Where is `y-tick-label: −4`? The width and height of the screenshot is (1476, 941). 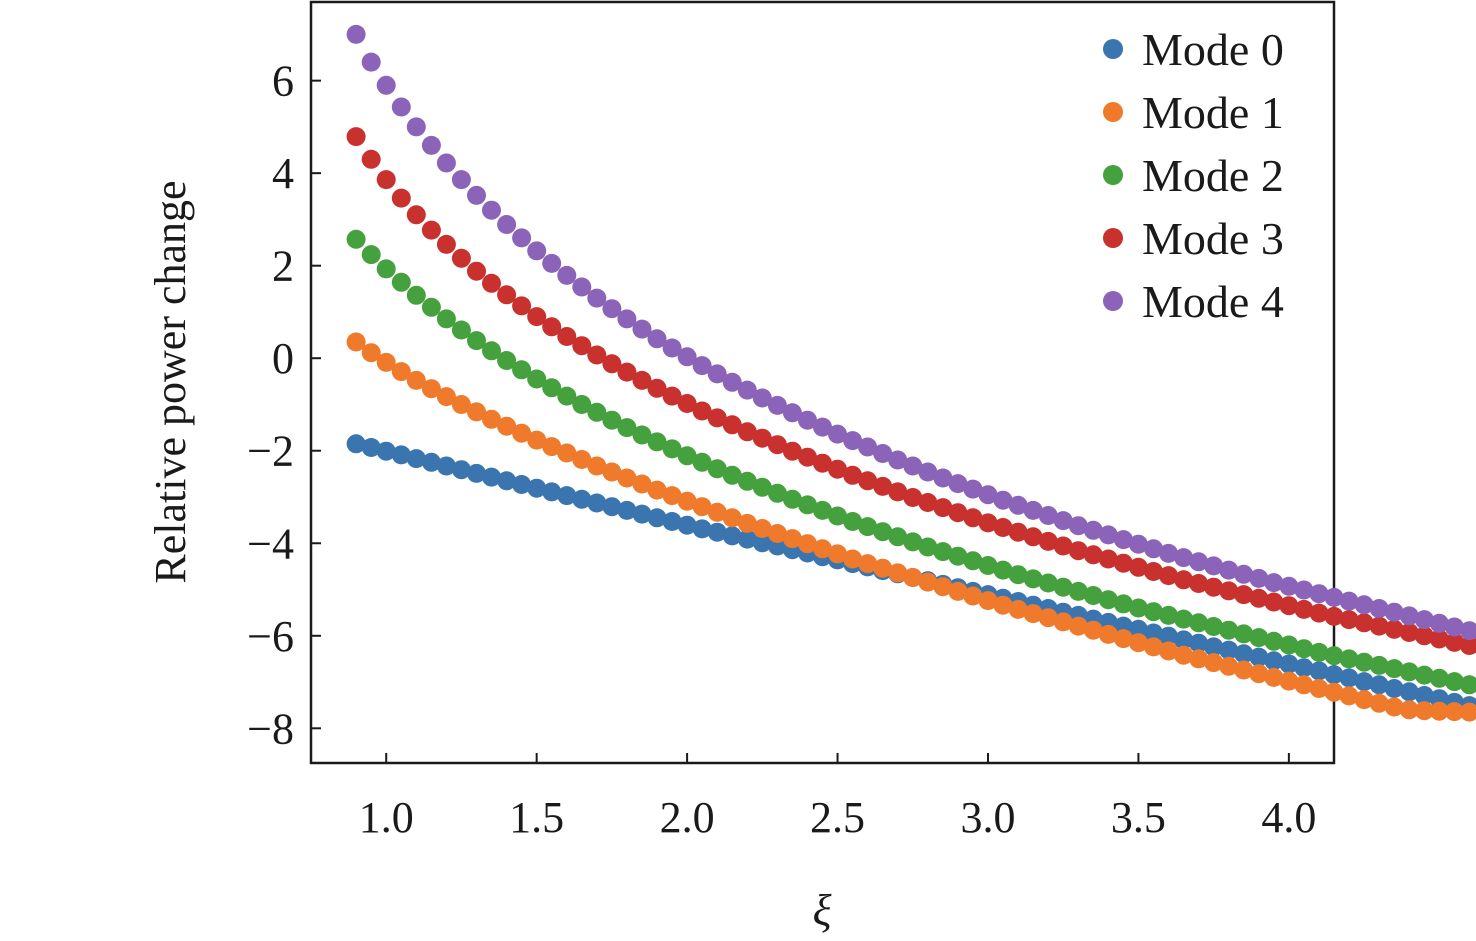
y-tick-label: −4 is located at coordinates (270, 543).